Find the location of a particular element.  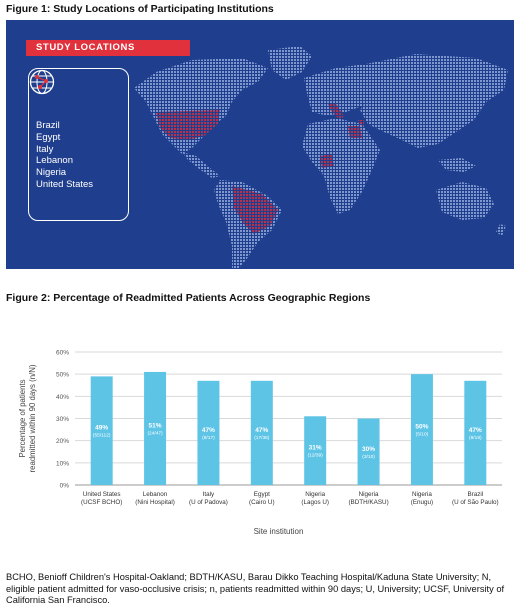

x-tick-label: Egypt is located at coordinates (262, 494).